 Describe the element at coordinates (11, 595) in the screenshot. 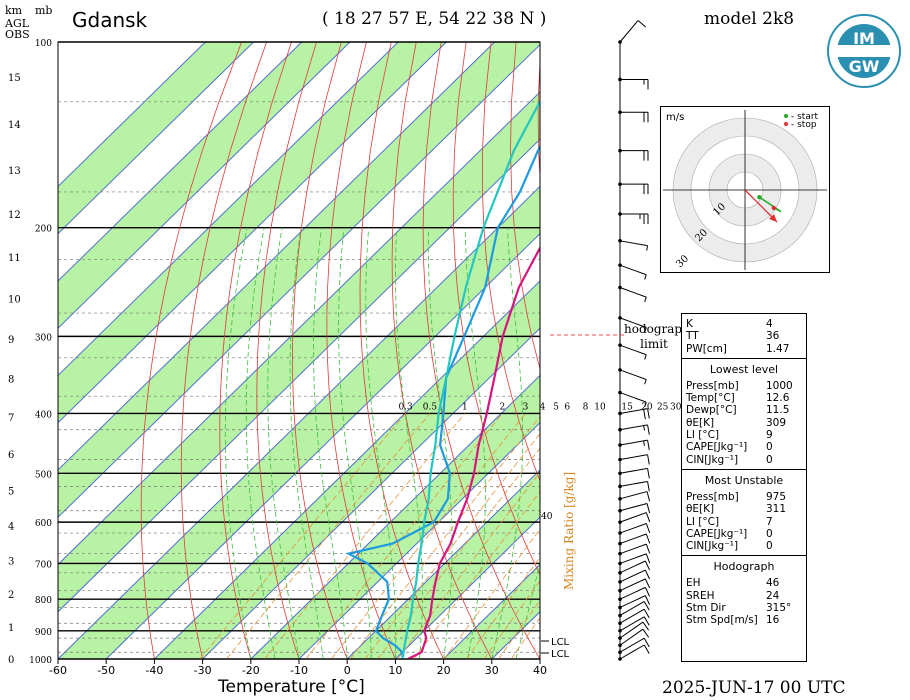

I see `height-km-label: 2` at that location.